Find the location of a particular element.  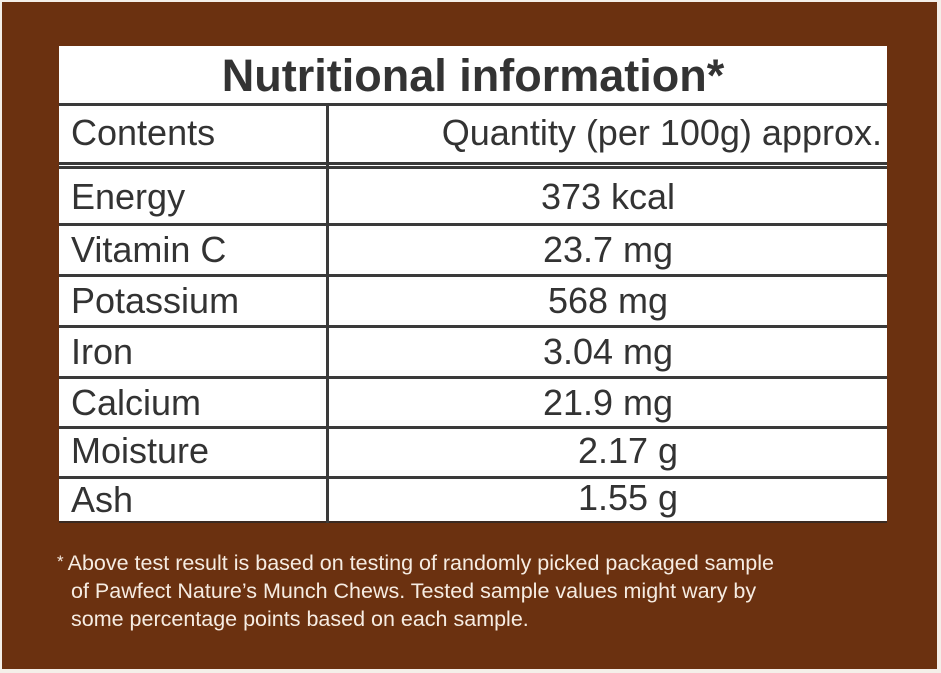

nutrient-value: 373 kcal is located at coordinates (608, 196).